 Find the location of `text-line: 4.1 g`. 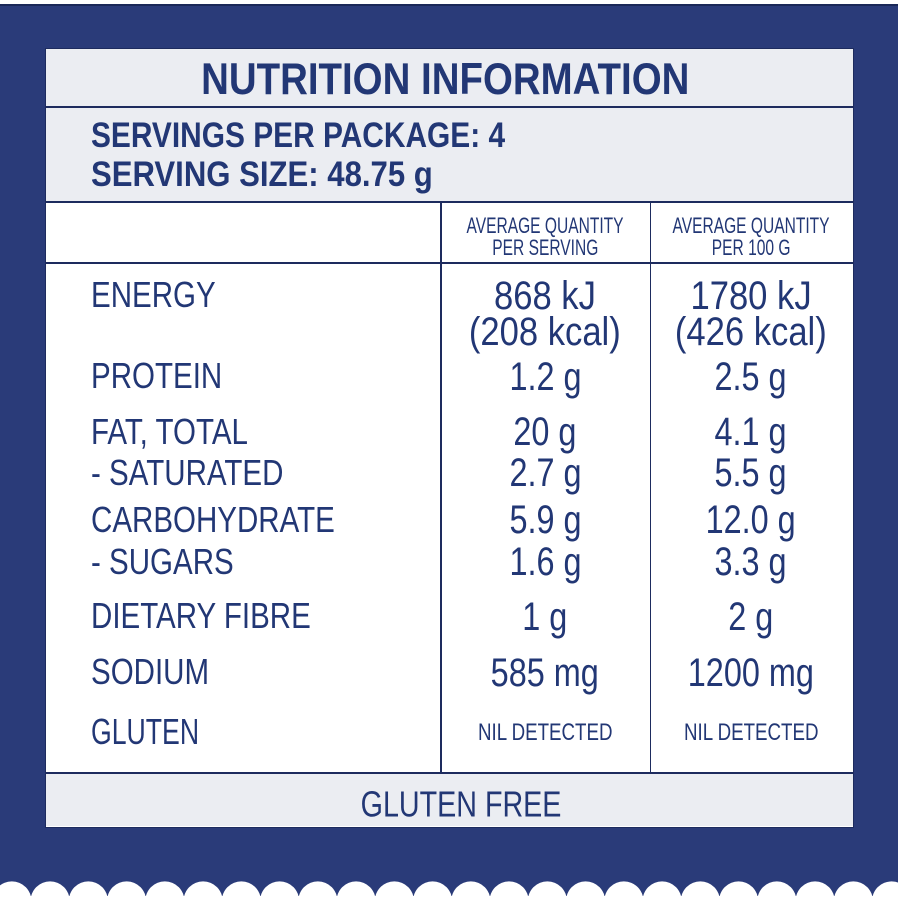

text-line: 4.1 g is located at coordinates (751, 431).